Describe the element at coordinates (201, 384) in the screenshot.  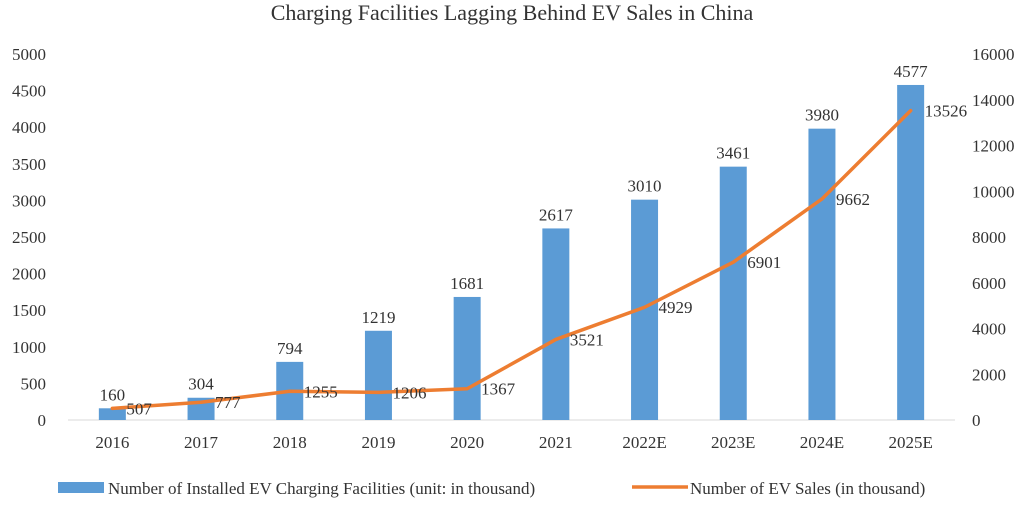
I see `bar-data-label: 304` at that location.